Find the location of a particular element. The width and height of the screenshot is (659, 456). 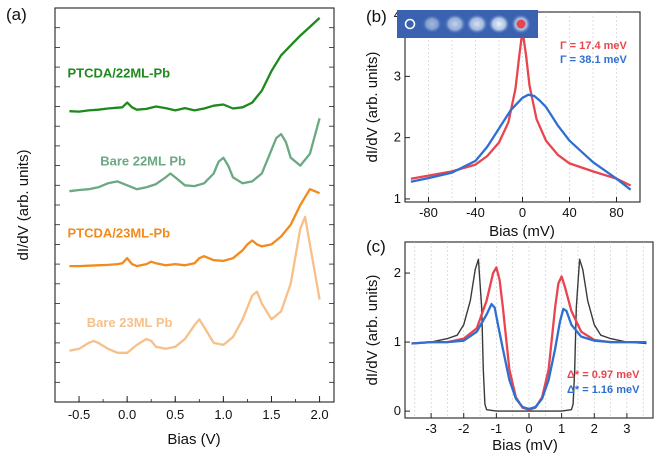

panel-c-series-gray is located at coordinates (529, 335).